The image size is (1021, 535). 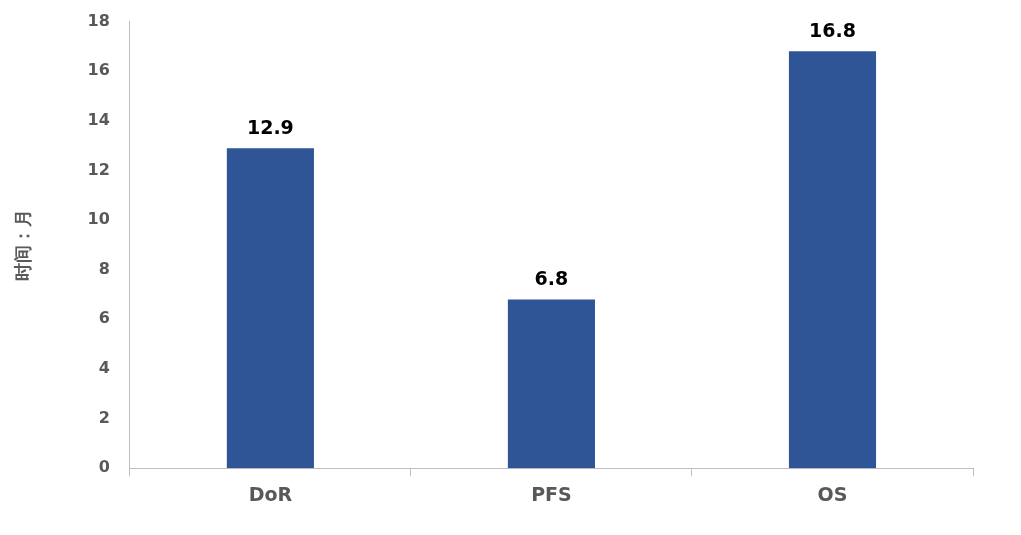 I want to click on y-tick-label: 10, so click(x=98, y=219).